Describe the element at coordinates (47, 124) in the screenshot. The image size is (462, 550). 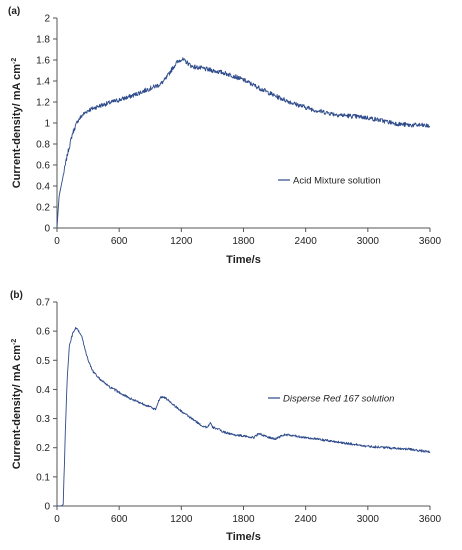
I see `y-tick-label: 1` at that location.